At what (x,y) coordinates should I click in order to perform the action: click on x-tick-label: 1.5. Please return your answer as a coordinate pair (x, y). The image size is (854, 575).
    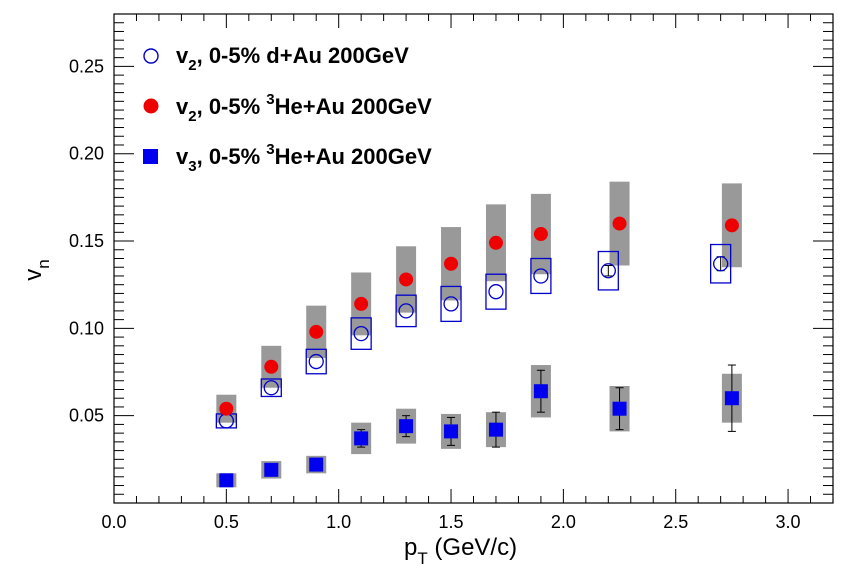
    Looking at the image, I should click on (451, 522).